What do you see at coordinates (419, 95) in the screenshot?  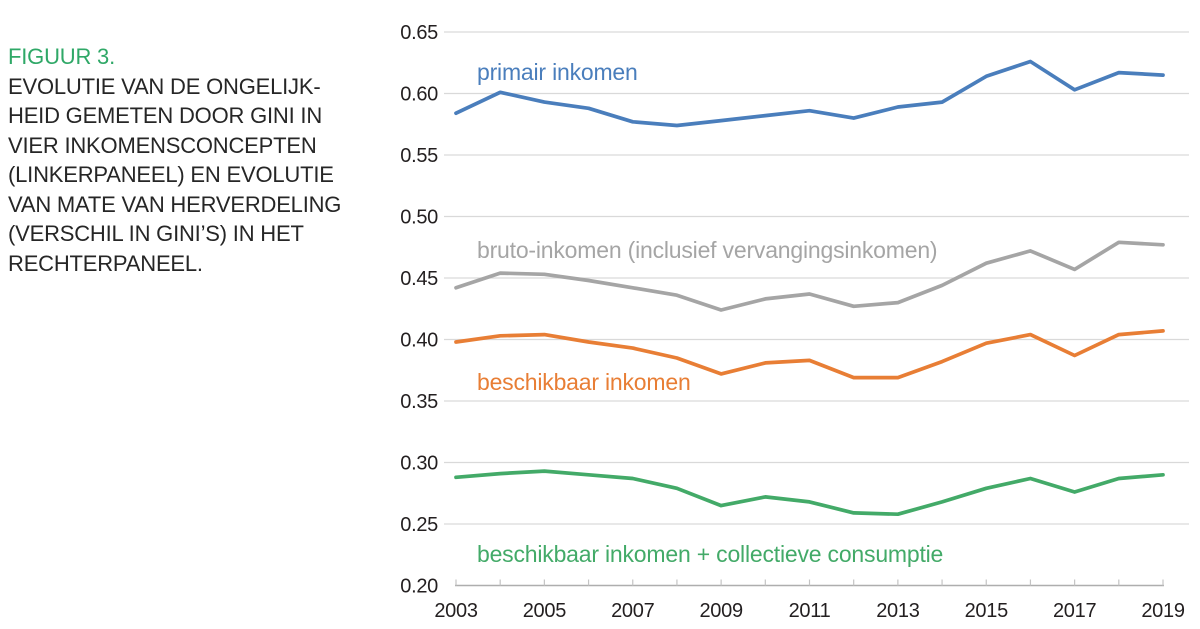 I see `y-axis-label: 0.60` at bounding box center [419, 95].